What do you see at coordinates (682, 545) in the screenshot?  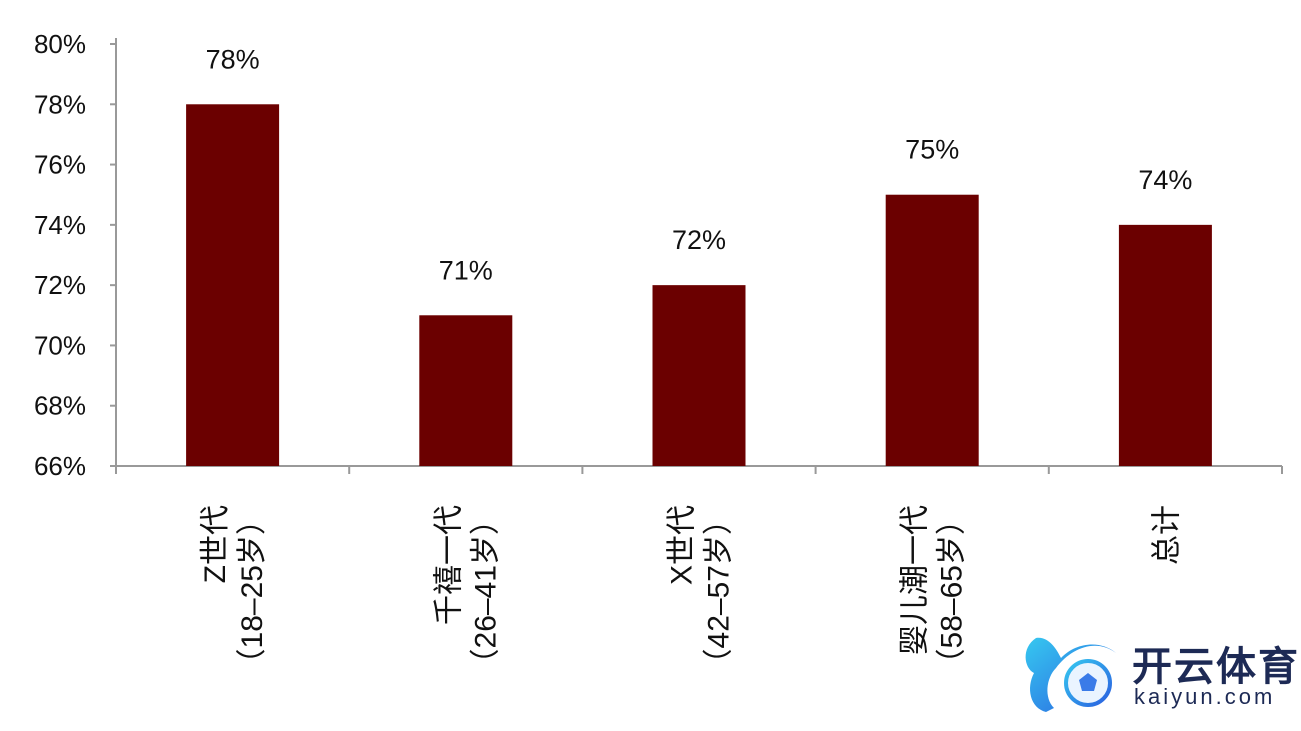 I see `x-tick-label: X世代` at bounding box center [682, 545].